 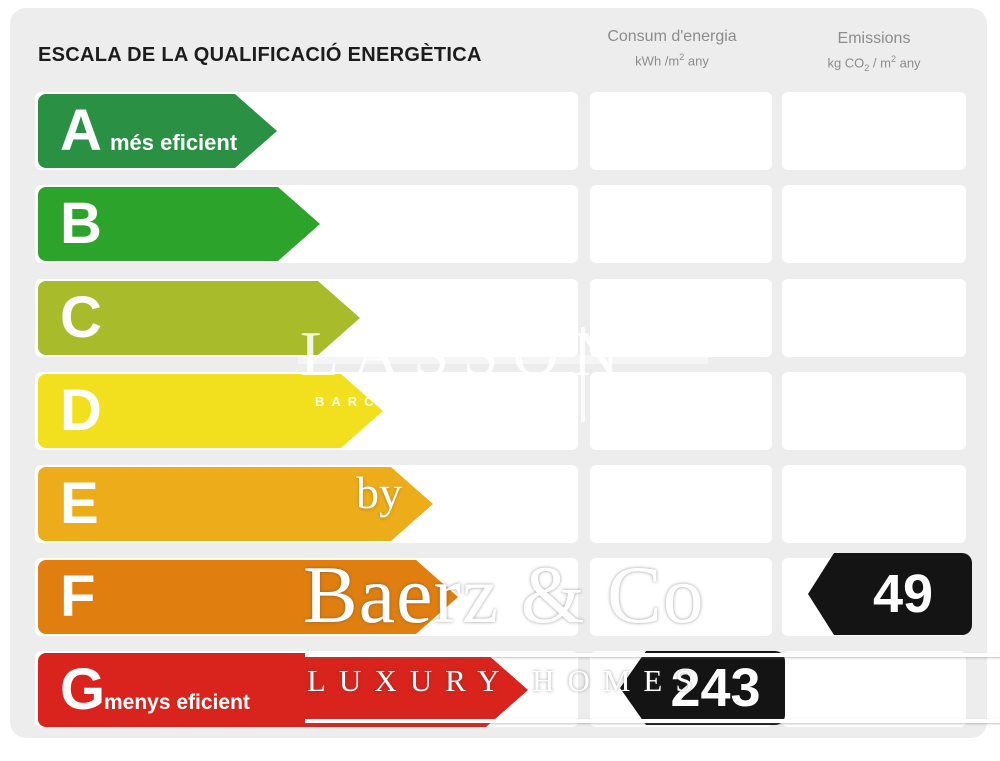 What do you see at coordinates (248, 597) in the screenshot?
I see `rating-bar-f: F` at bounding box center [248, 597].